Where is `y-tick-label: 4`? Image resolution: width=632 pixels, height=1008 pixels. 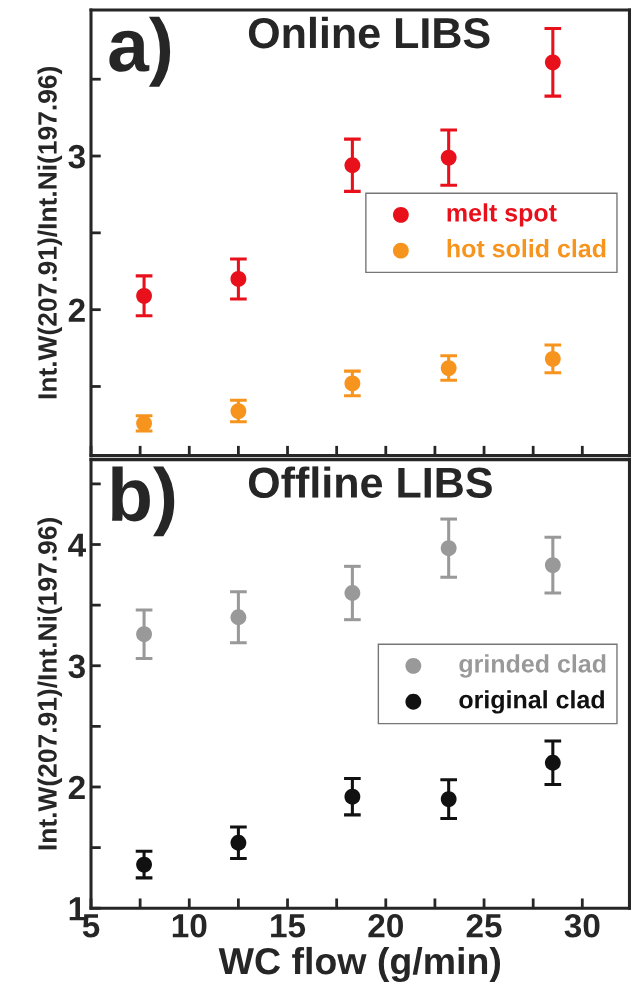 y-tick-label: 4 is located at coordinates (77, 545).